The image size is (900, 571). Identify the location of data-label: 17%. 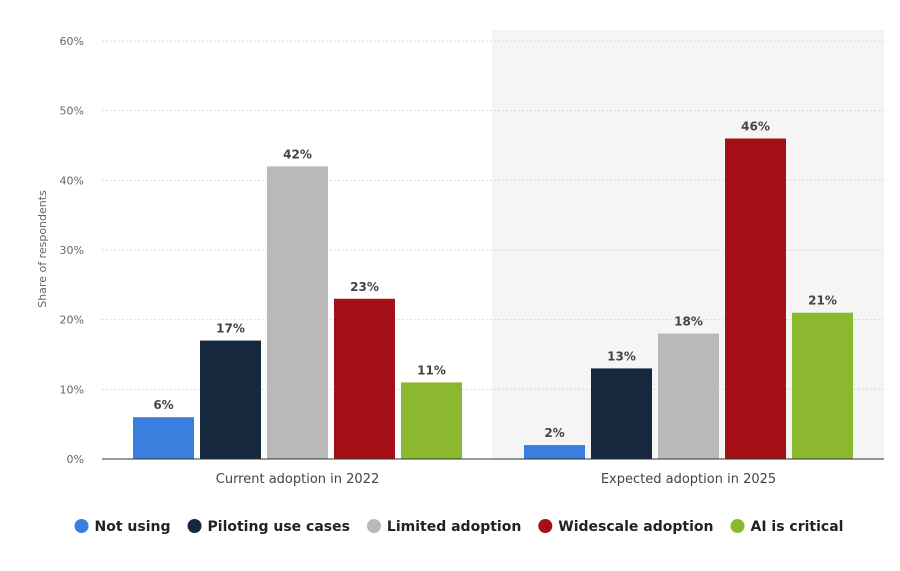
(230, 329).